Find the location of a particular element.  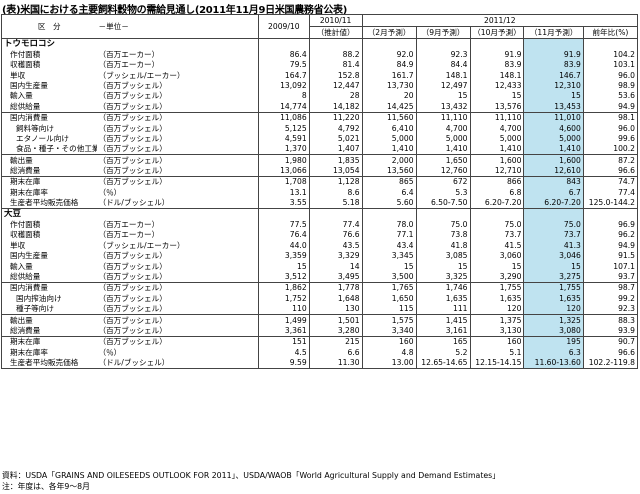

value-cell: 96.9 is located at coordinates (610, 225).